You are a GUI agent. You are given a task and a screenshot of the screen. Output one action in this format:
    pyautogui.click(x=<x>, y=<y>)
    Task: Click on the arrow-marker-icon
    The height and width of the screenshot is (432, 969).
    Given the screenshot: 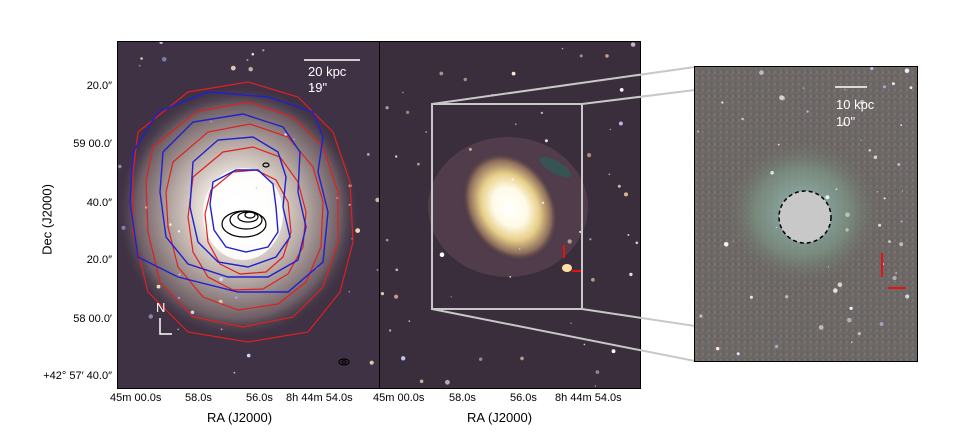 What is the action you would take?
    pyautogui.click(x=893, y=271)
    